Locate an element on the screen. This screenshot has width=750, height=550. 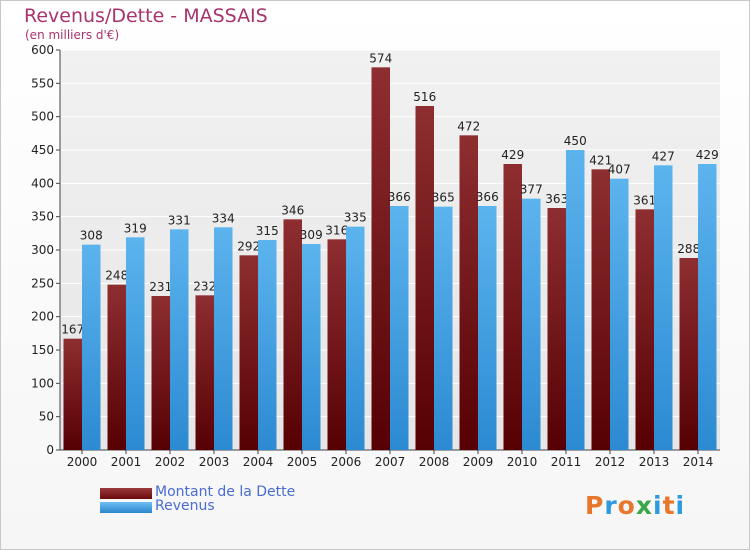
legend-swatch-dette is located at coordinates (126, 493).